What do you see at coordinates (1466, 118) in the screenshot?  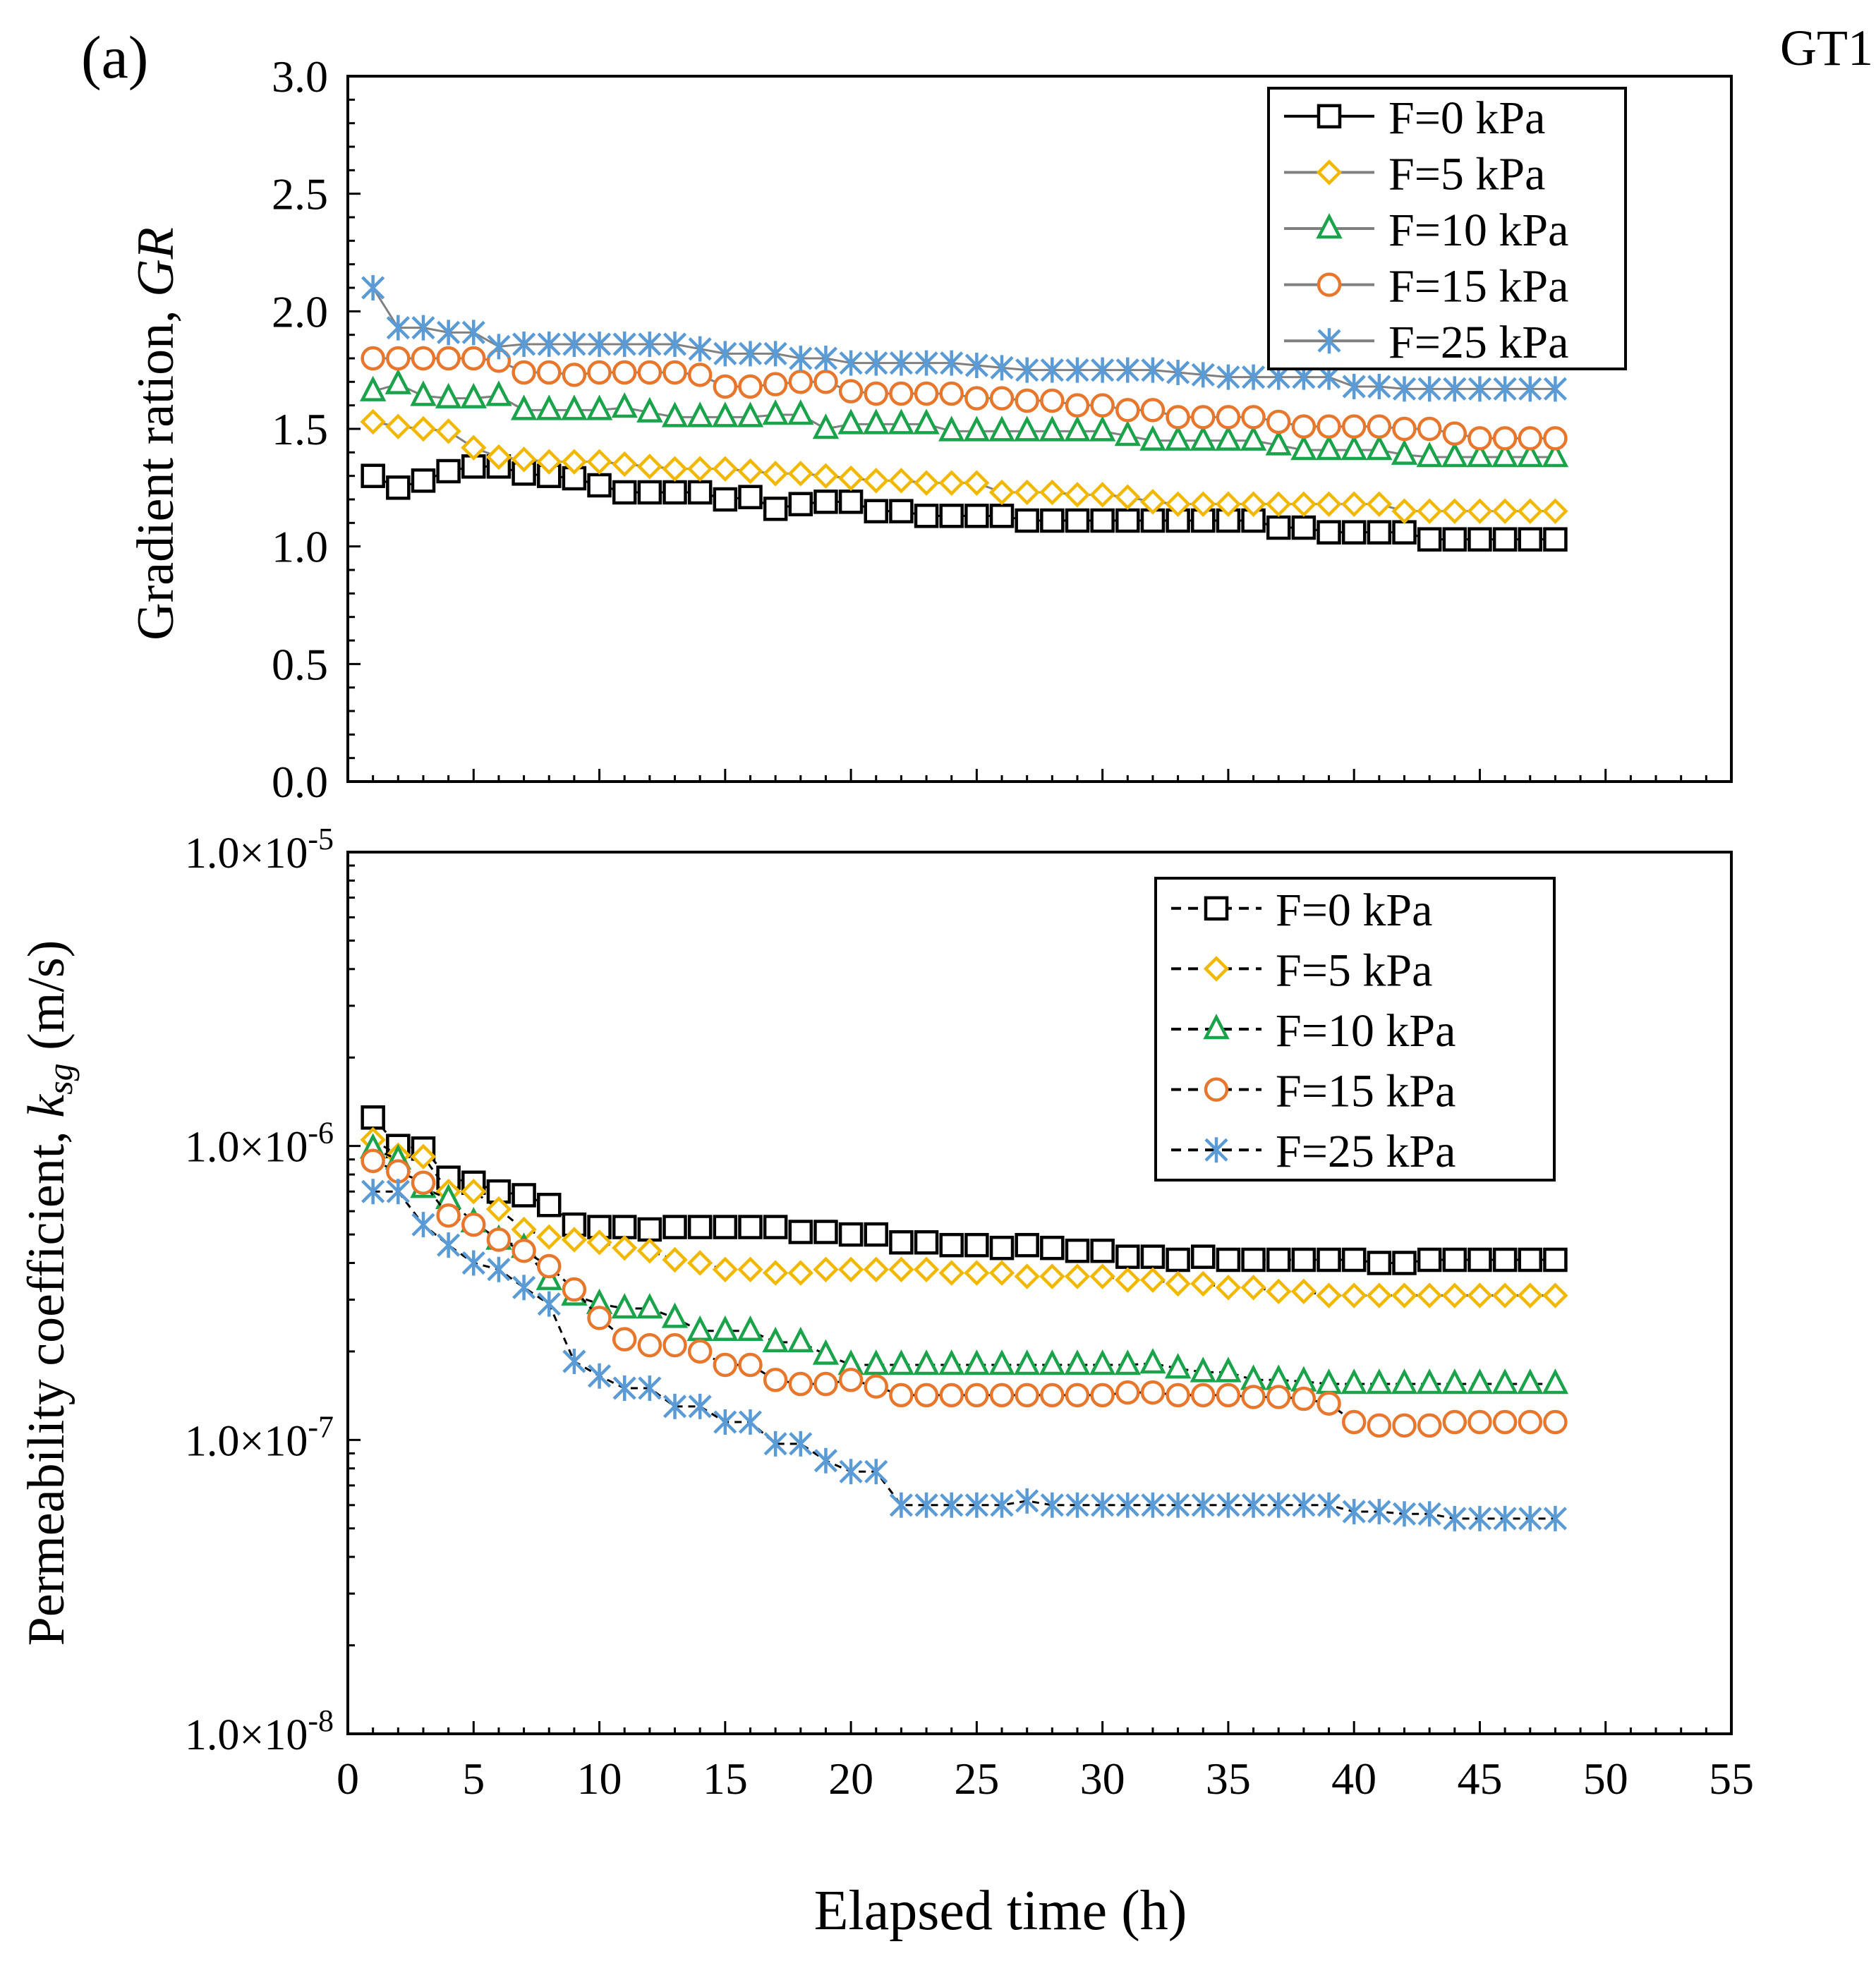 I see `legend-label: F=0 kPa` at bounding box center [1466, 118].